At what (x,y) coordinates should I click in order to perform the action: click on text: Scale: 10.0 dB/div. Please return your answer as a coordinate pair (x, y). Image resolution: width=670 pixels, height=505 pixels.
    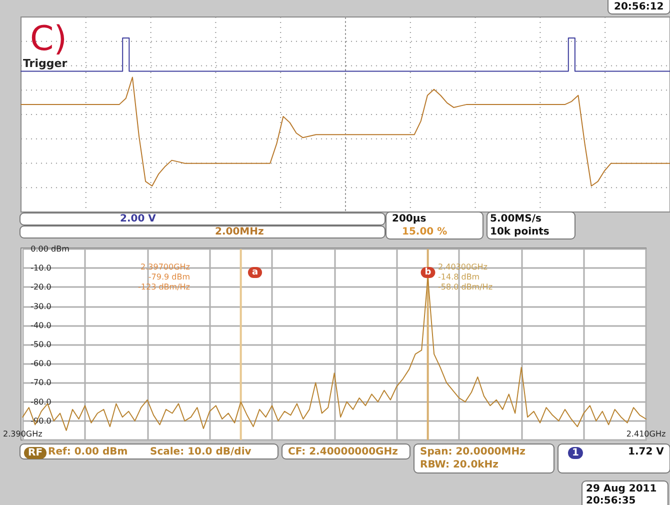
    Looking at the image, I should click on (201, 452).